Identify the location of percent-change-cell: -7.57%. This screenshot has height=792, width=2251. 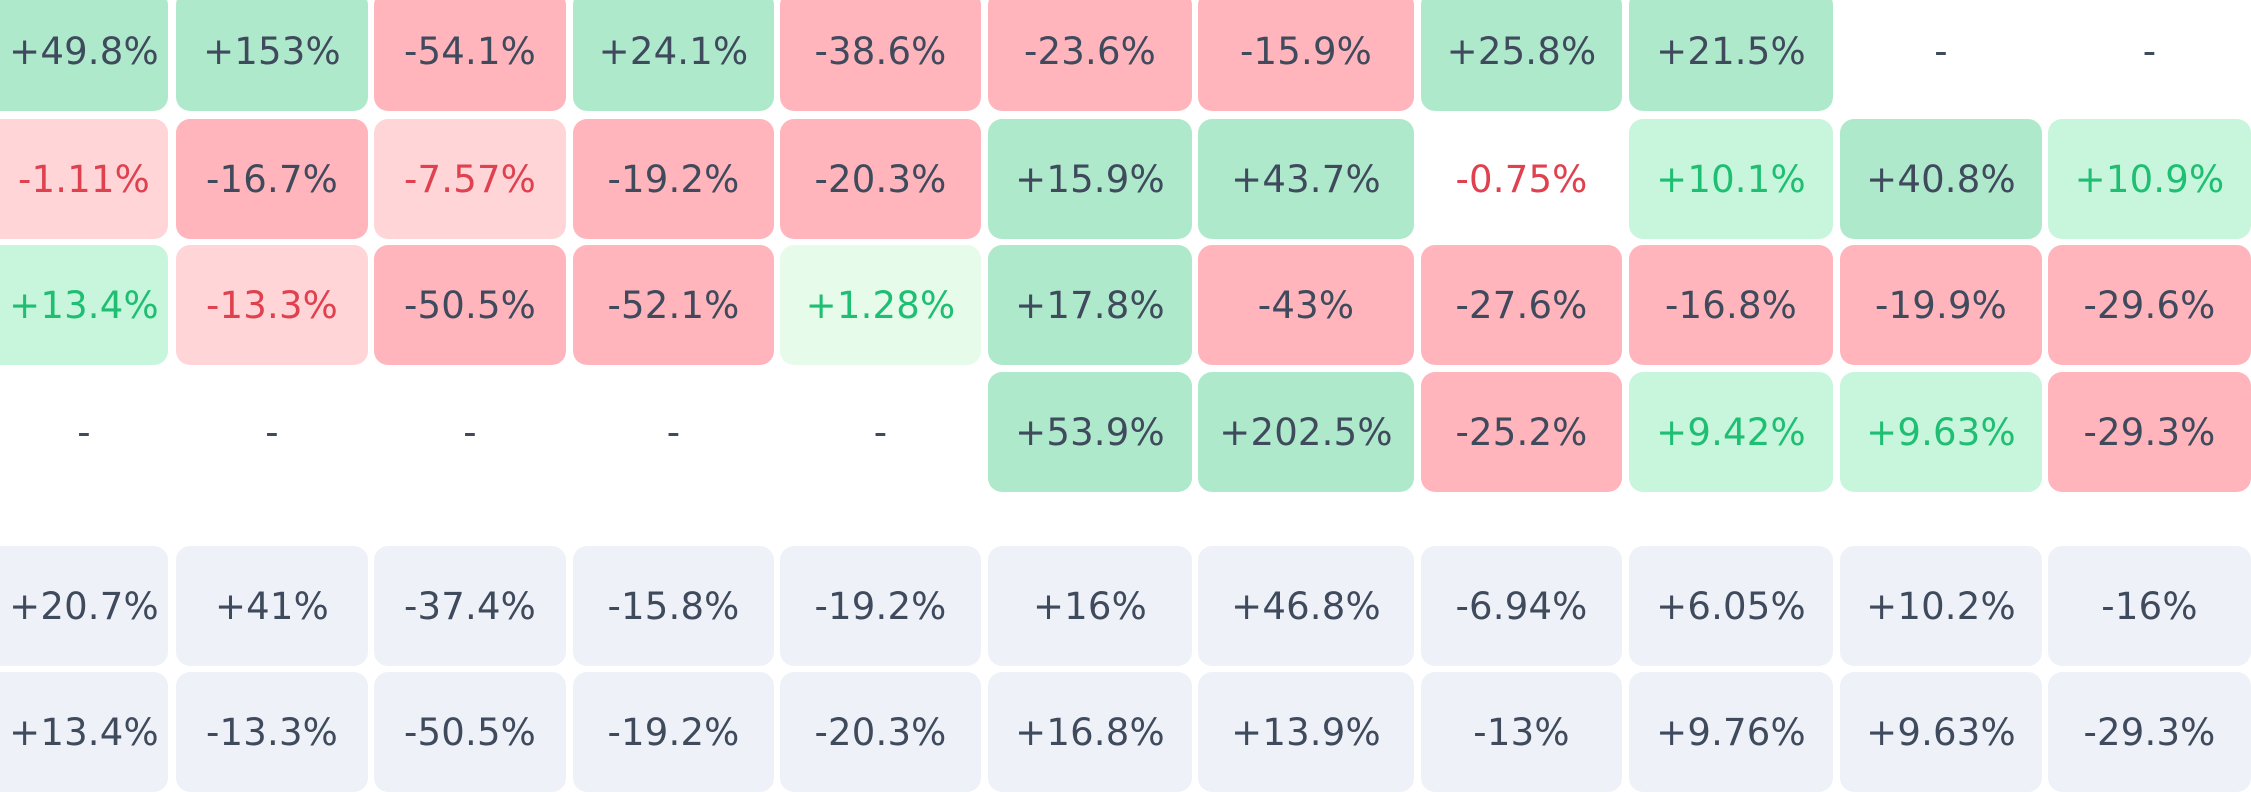
(470, 179).